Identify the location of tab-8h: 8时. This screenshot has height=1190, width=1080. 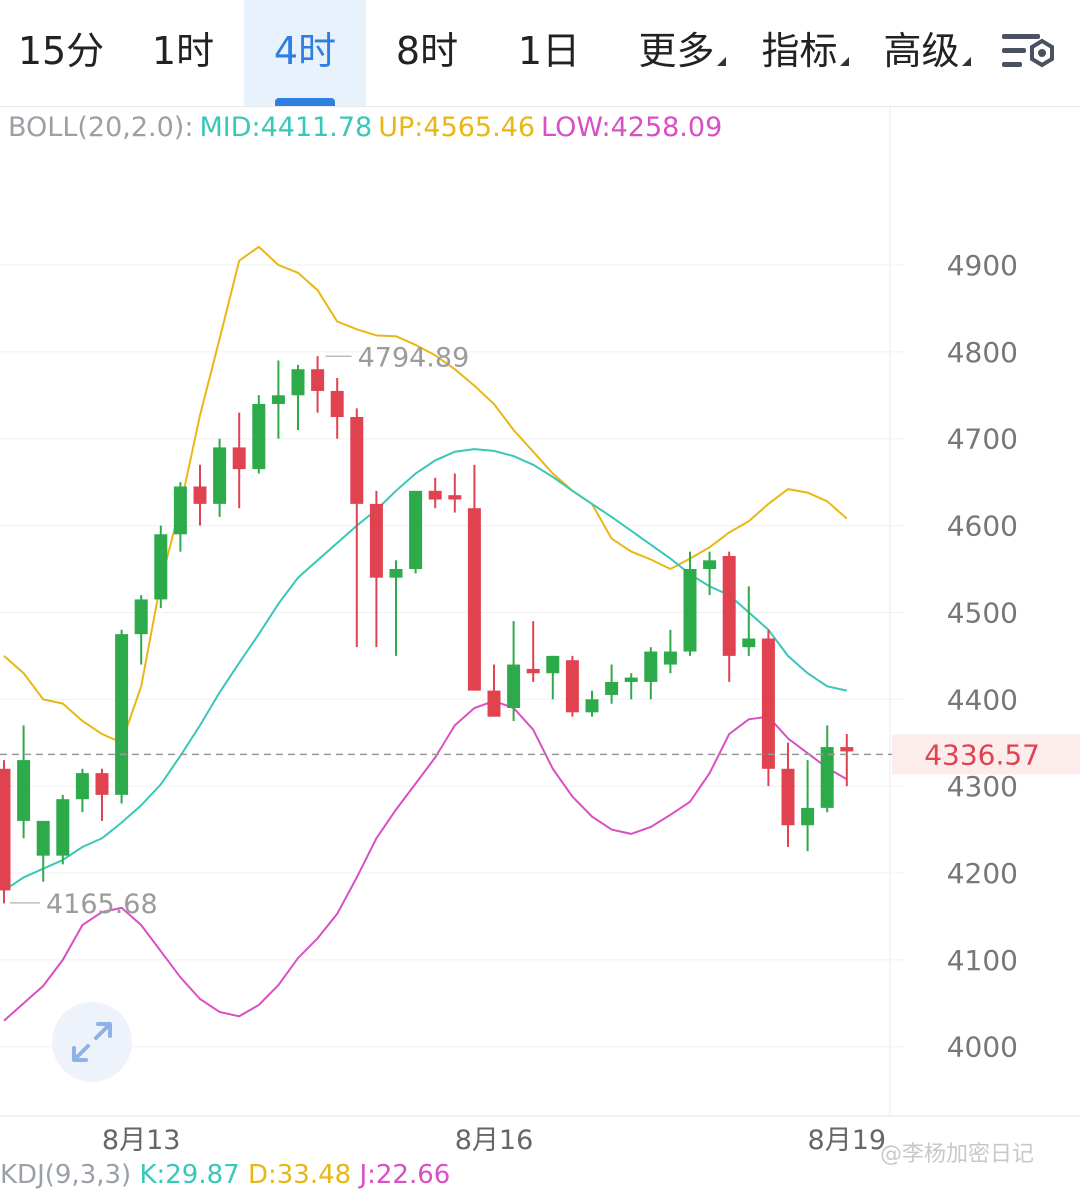
(427, 53).